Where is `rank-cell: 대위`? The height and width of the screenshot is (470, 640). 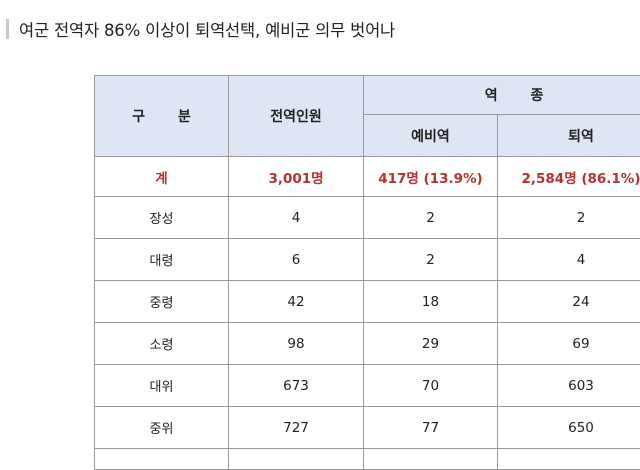
rank-cell: 대위 is located at coordinates (162, 386).